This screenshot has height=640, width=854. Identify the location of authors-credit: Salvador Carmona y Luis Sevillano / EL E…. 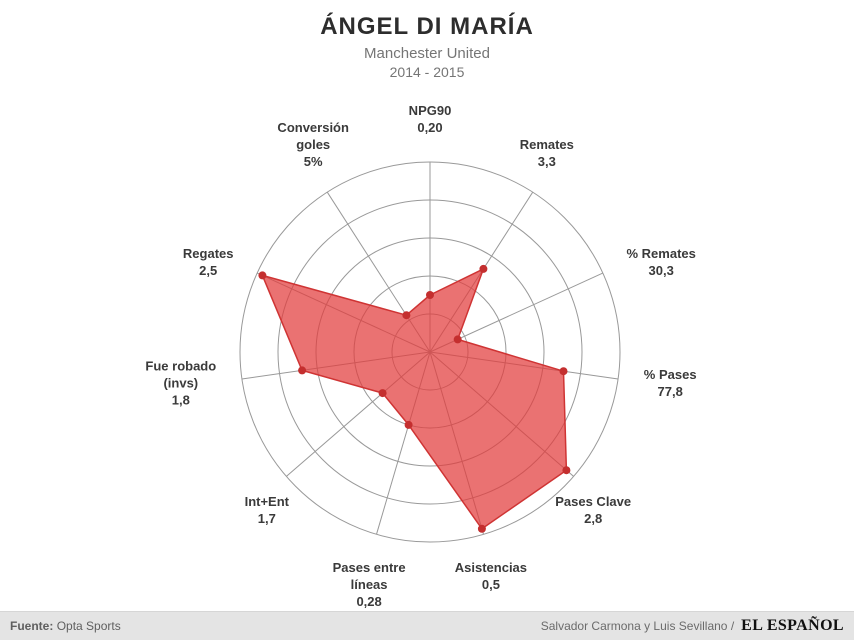
(692, 626).